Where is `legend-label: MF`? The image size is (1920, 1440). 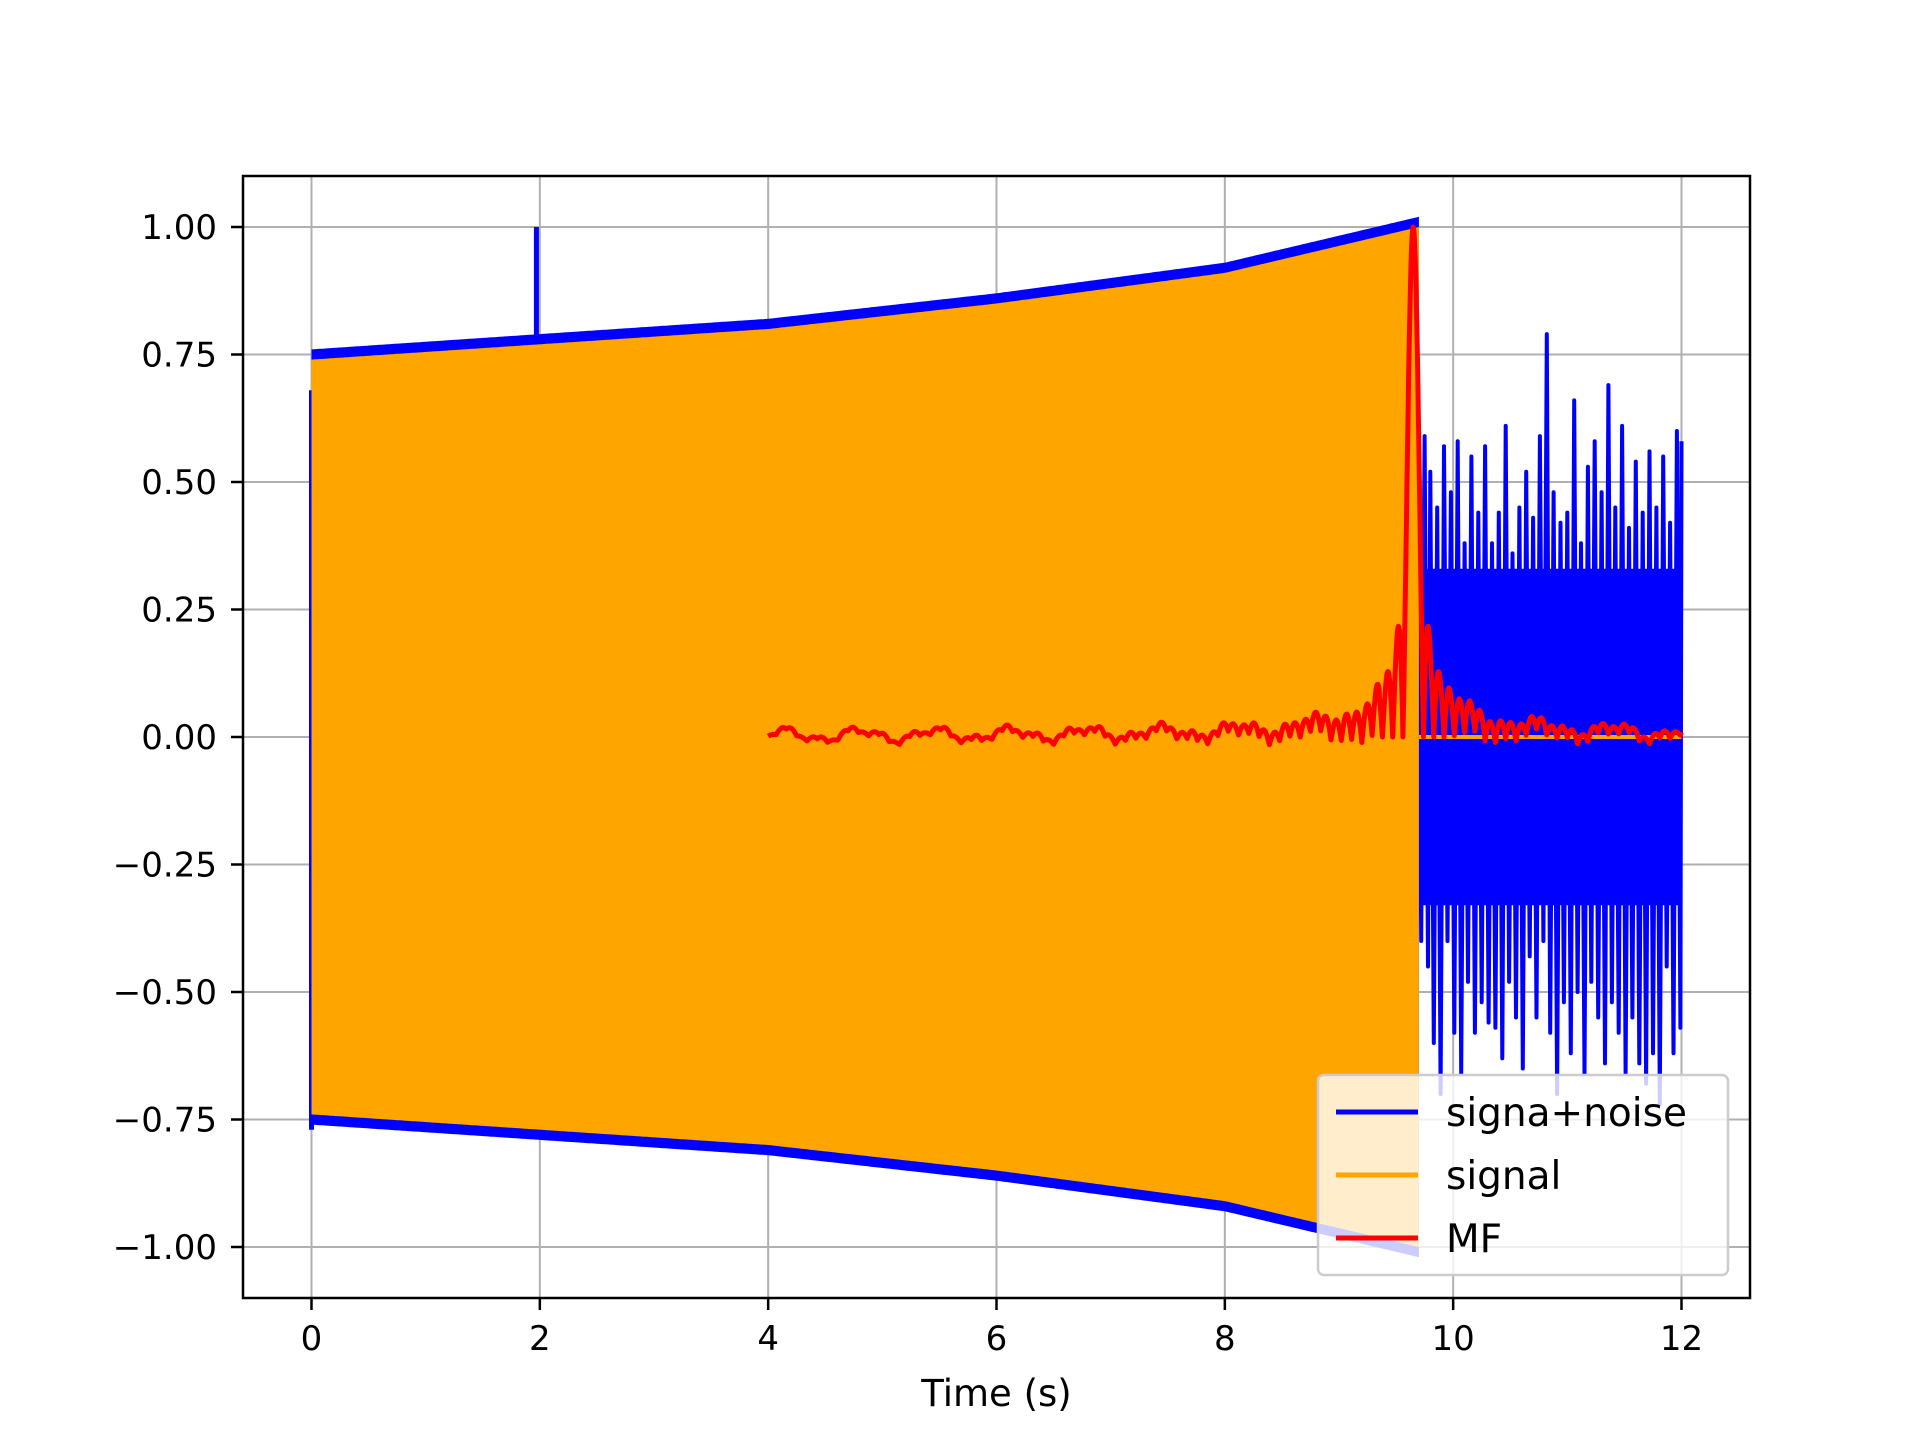
legend-label: MF is located at coordinates (1474, 1239).